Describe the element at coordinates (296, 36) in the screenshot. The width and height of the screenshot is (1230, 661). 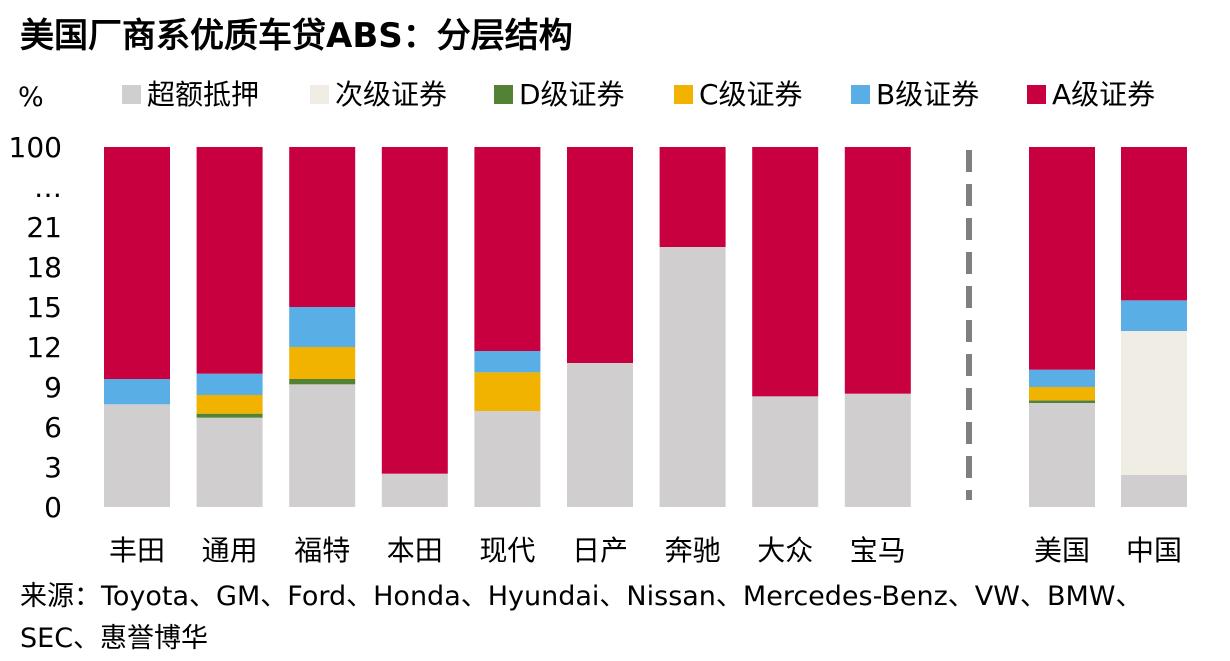
I see `chart-title: 美国厂商系优质车贷ABS：分层结构` at that location.